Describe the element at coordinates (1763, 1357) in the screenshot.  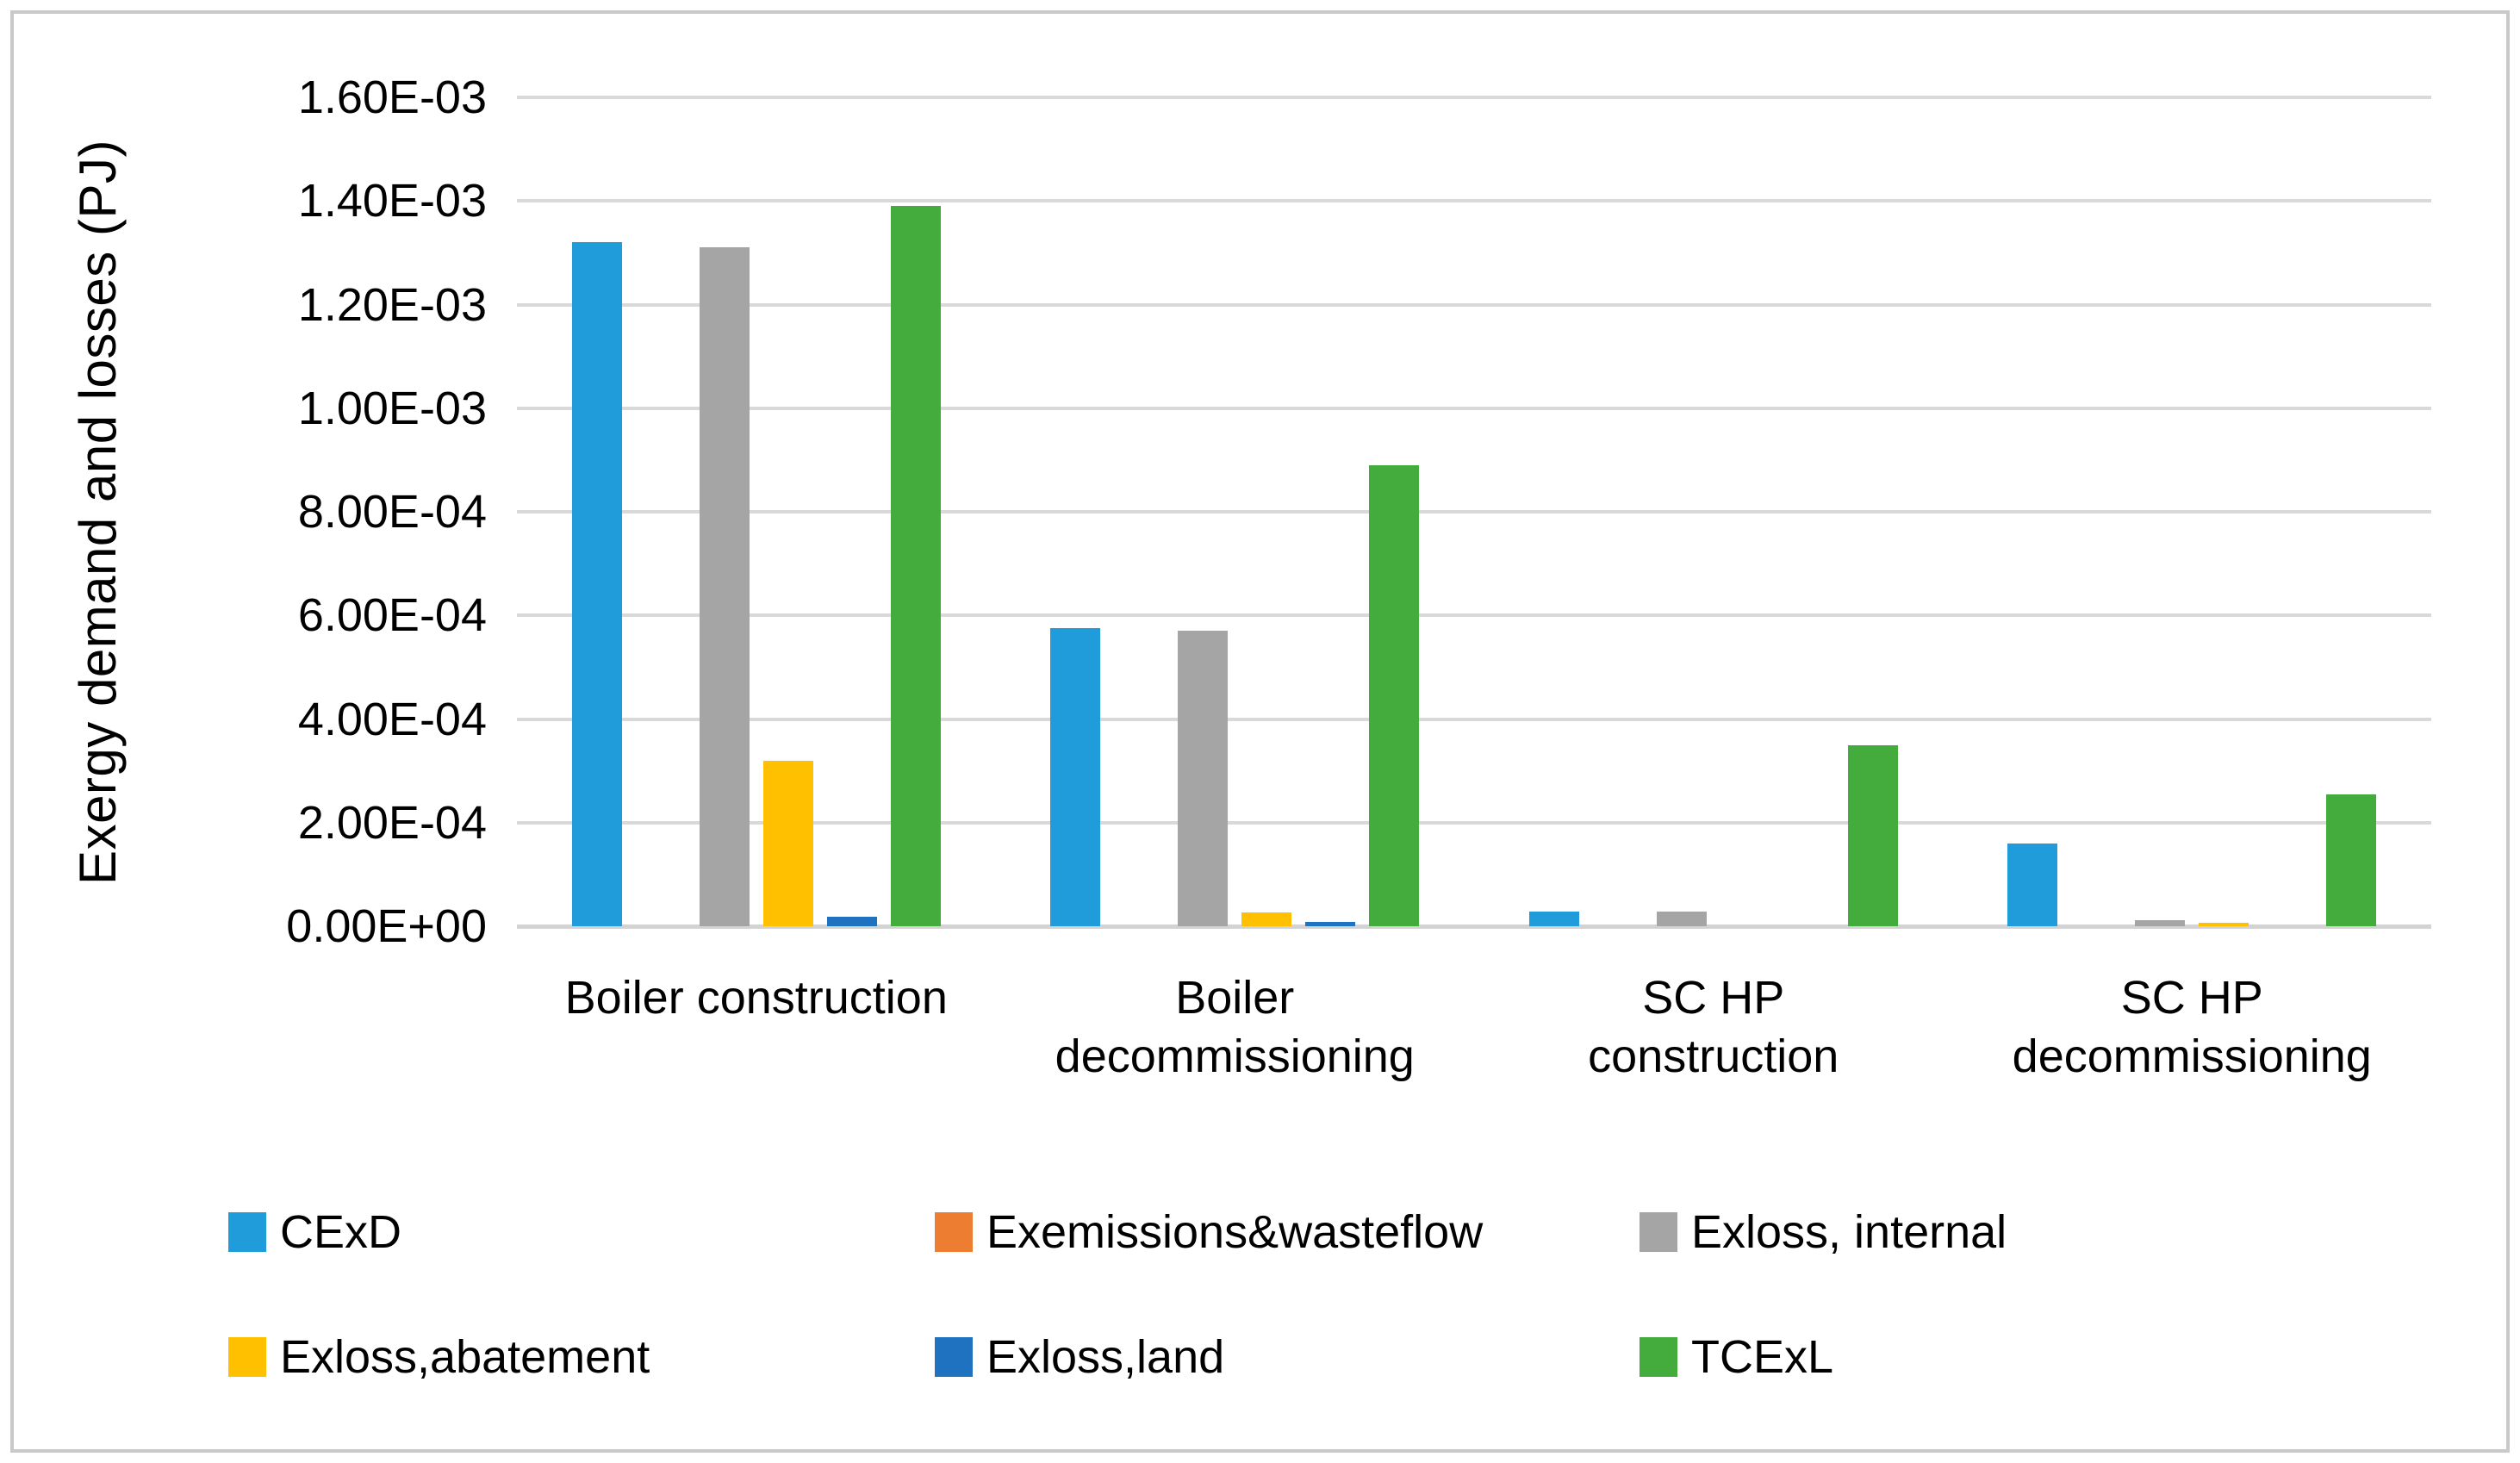
I see `legend-label: TCExL` at that location.